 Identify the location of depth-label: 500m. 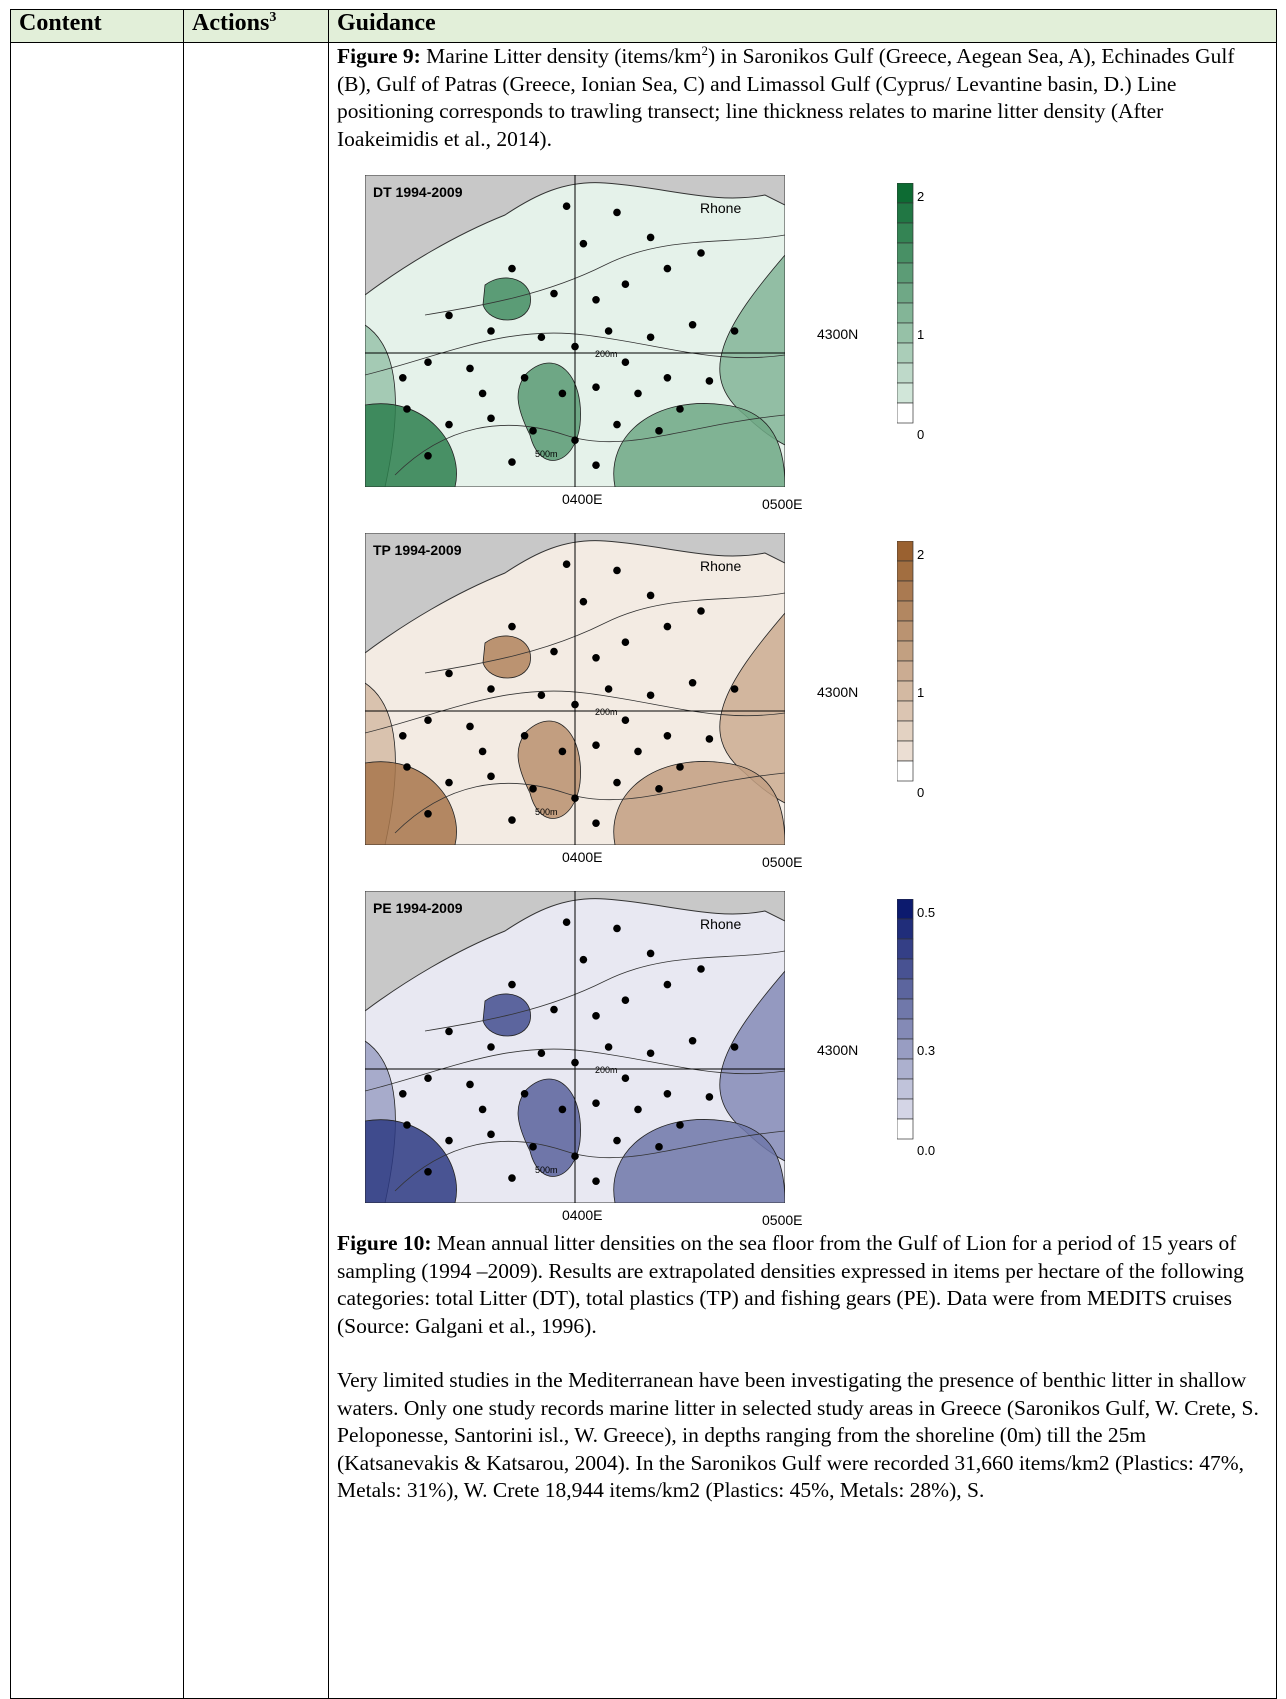
(546, 812).